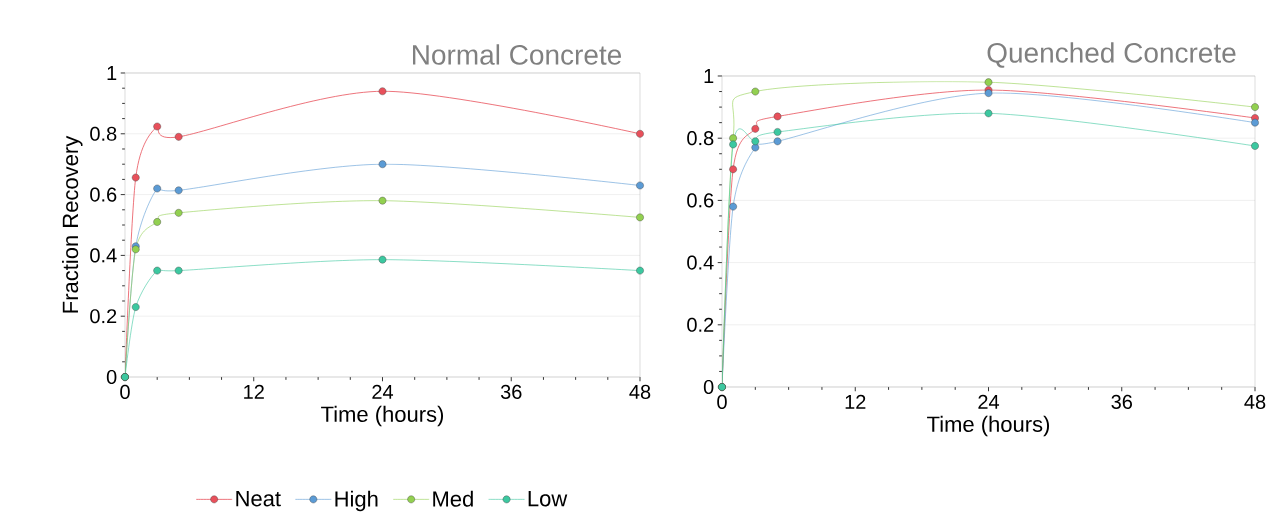  What do you see at coordinates (453, 498) in the screenshot?
I see `legend-label: Med` at bounding box center [453, 498].